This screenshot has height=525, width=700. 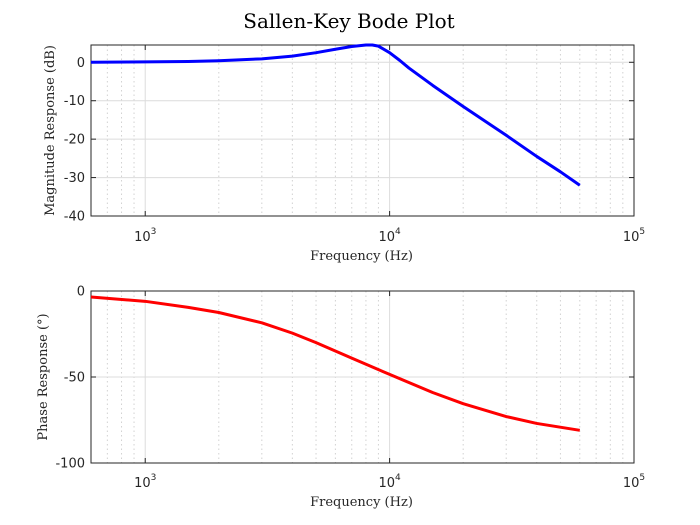 I want to click on figure-title: Sallen-Key Bode Plot, so click(x=348, y=21).